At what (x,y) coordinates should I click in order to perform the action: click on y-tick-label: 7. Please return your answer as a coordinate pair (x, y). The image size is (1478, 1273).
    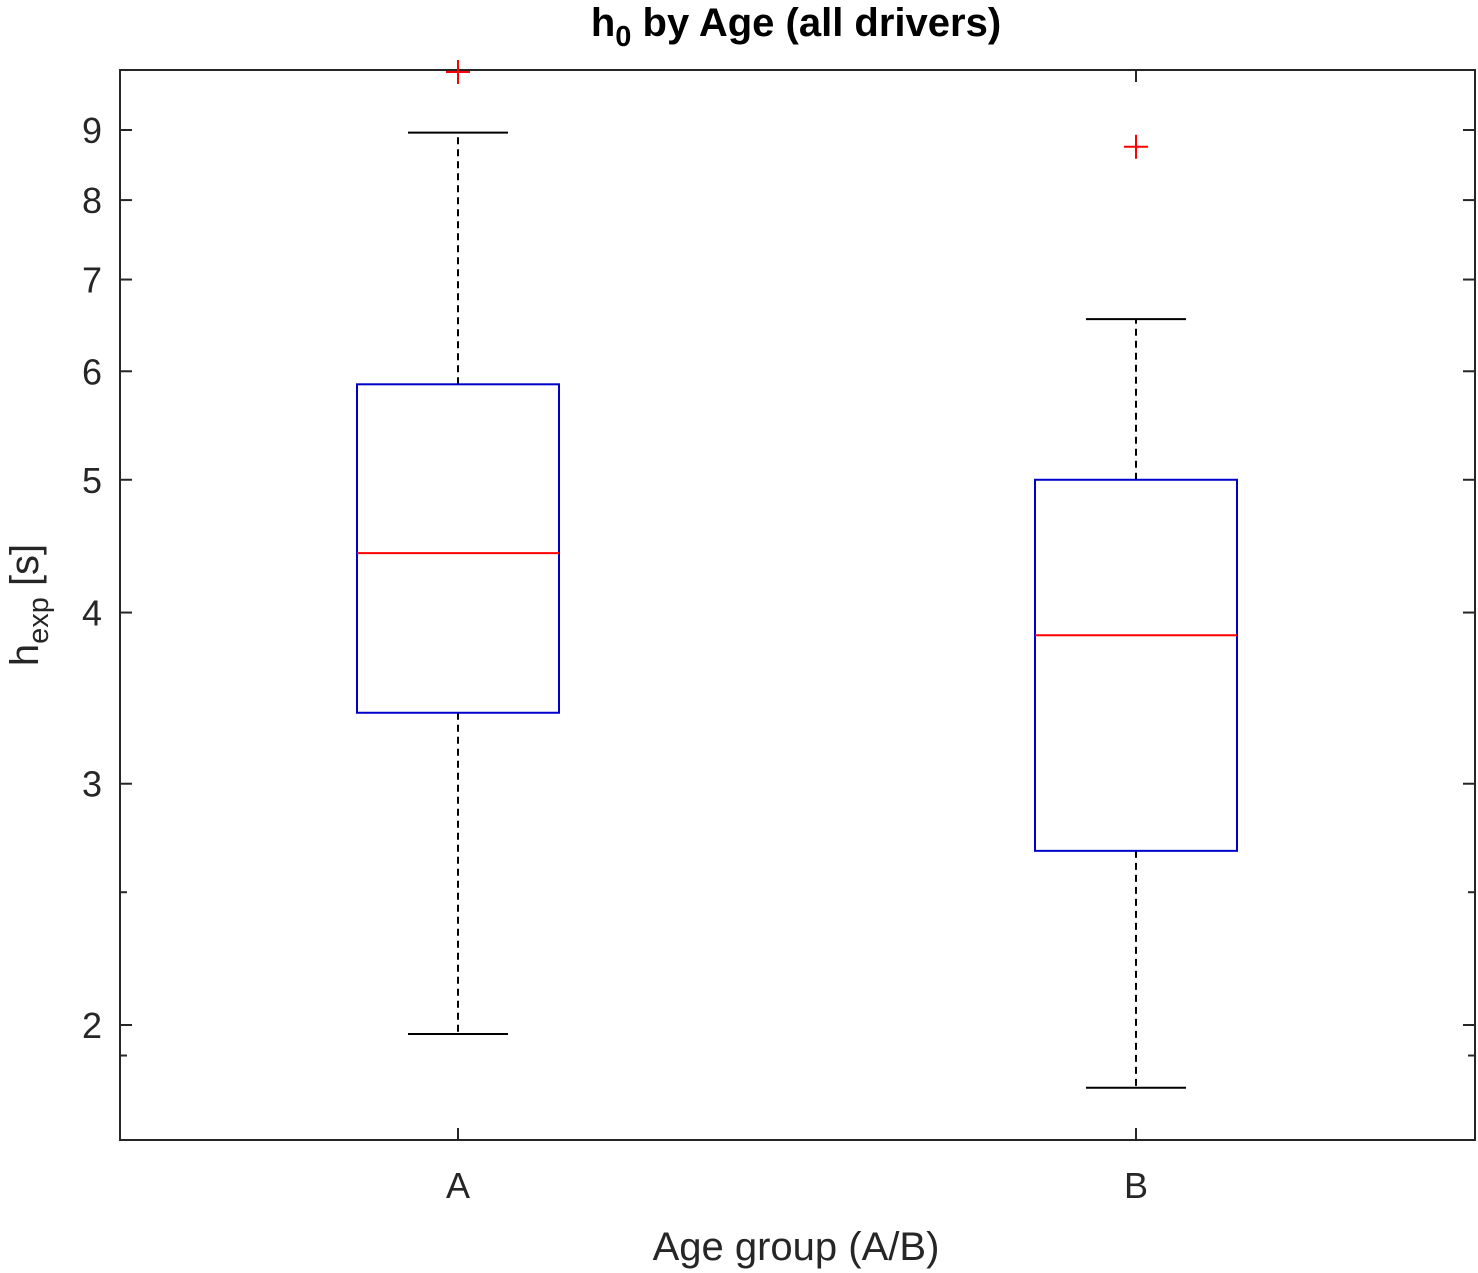
    Looking at the image, I should click on (92, 280).